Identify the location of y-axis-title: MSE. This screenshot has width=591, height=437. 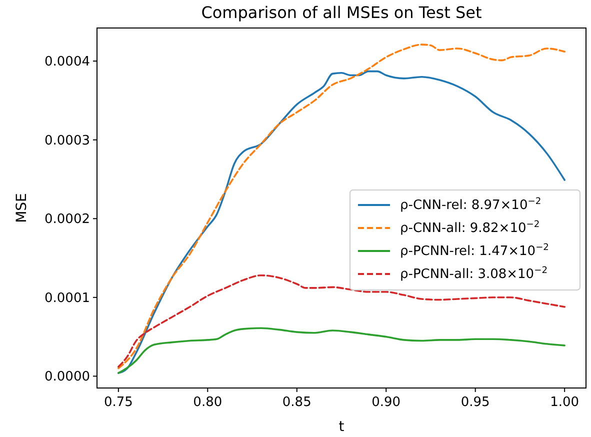
(22, 208).